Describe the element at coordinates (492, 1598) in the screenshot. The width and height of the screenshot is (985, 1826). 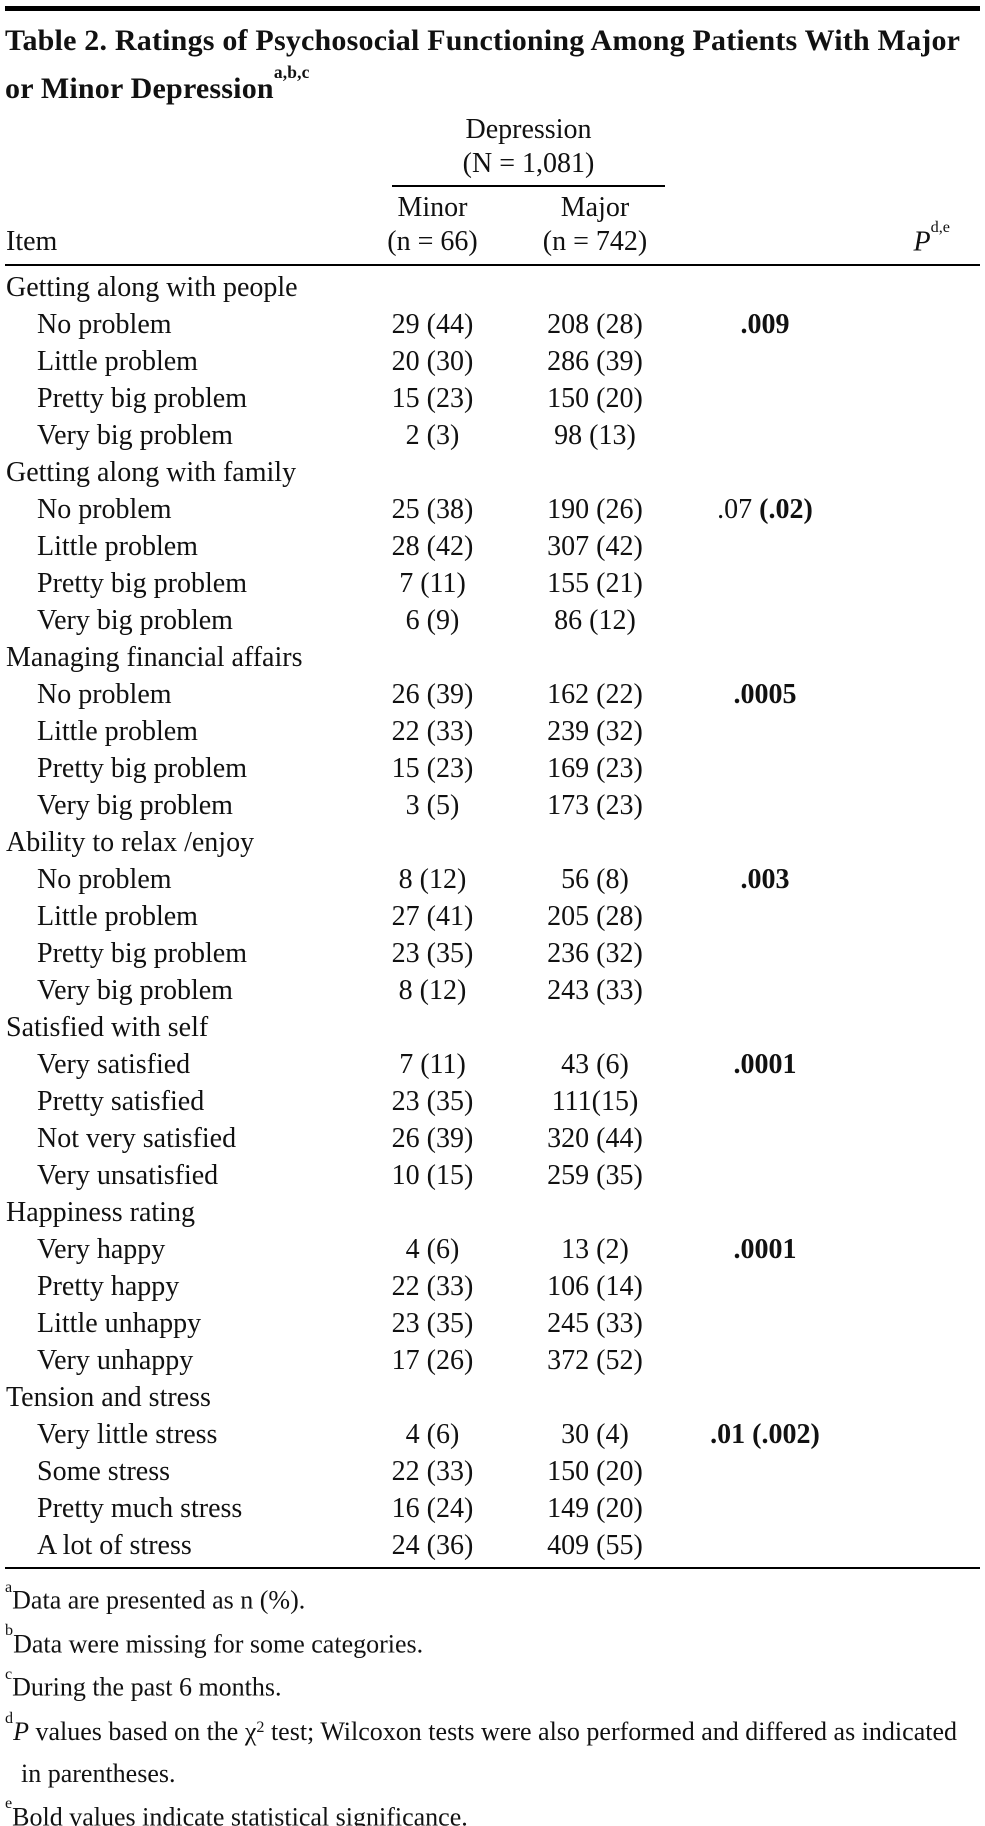
I see `footnote: aData are presented as n (%).` at that location.